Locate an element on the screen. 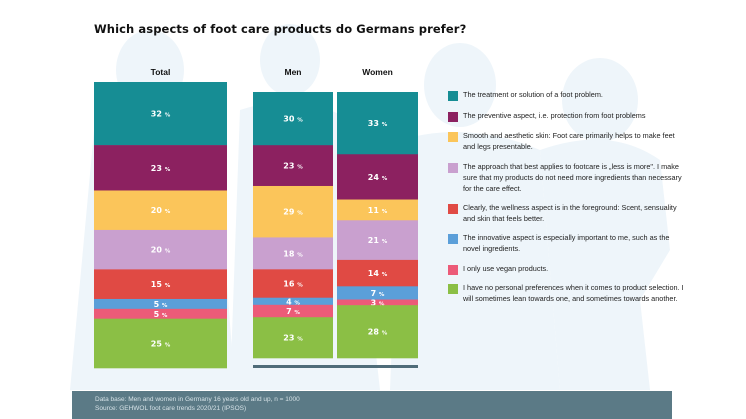 The image size is (746, 419). data-label-men-1: 23 % is located at coordinates (293, 166).